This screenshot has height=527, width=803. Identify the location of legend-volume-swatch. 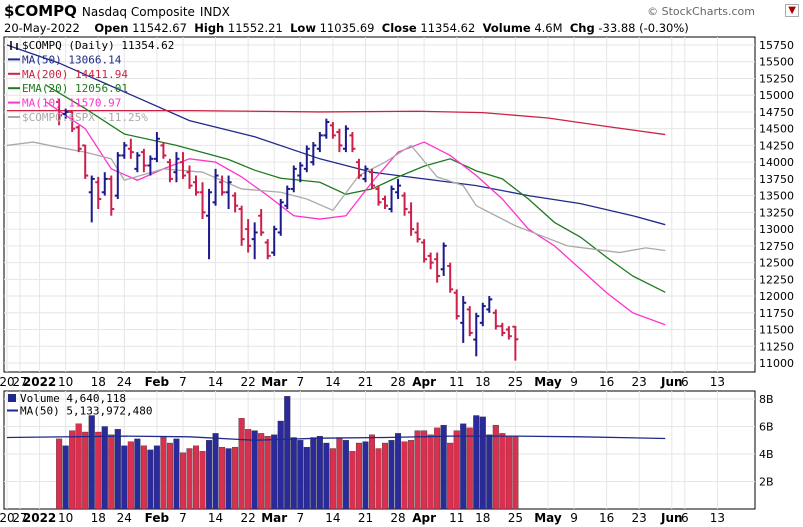
(12, 398).